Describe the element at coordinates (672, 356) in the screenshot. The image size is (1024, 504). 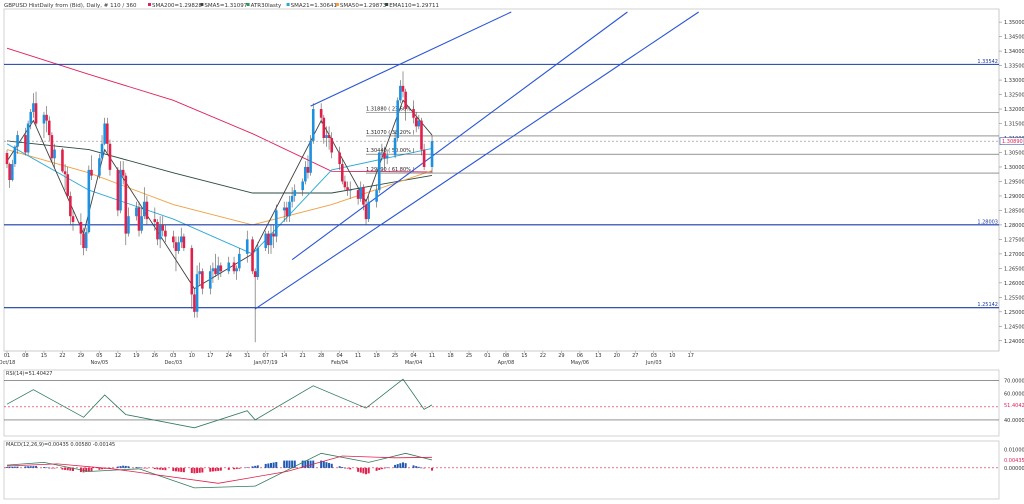
I see `x-day-label: 10` at that location.